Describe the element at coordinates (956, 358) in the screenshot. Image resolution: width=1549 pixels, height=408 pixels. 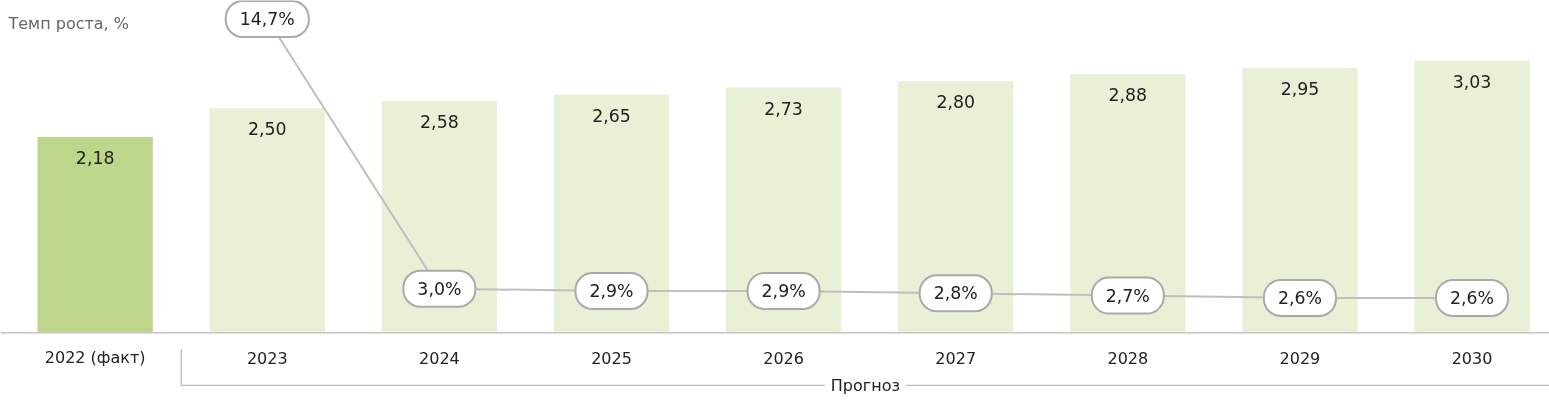
I see `x-tick-label: 2027` at that location.